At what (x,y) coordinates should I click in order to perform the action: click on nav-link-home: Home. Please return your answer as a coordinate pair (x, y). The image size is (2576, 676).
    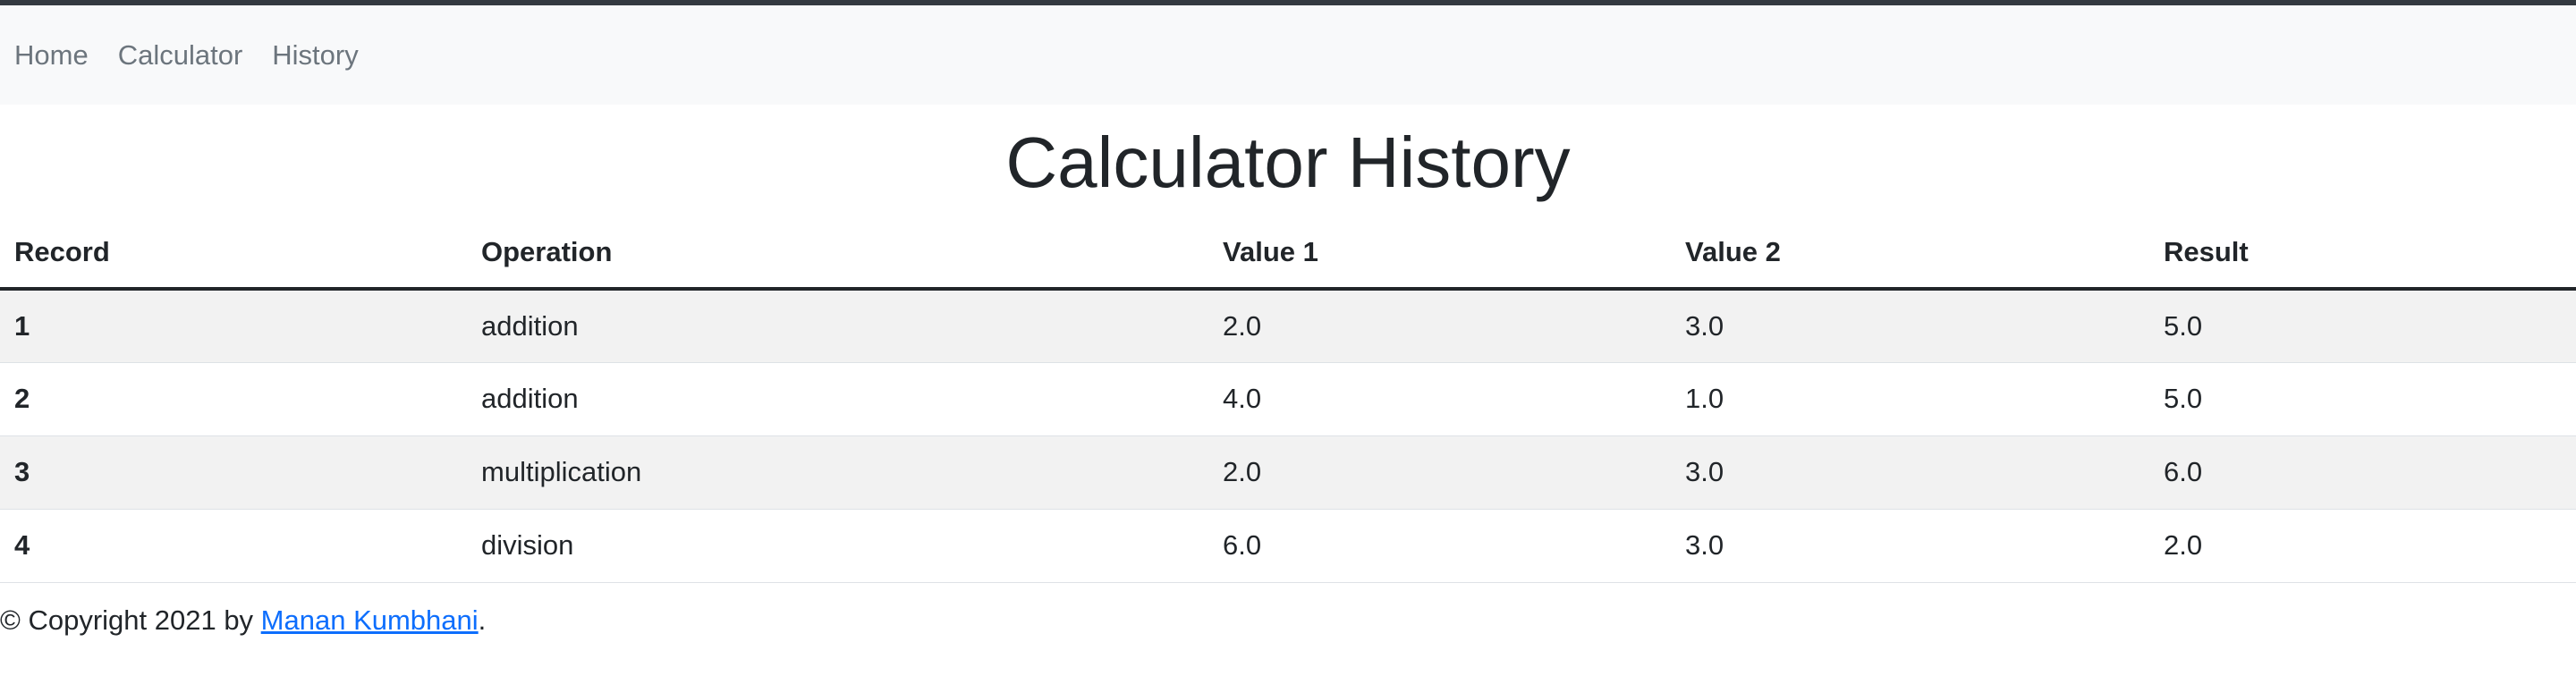
    Looking at the image, I should click on (51, 54).